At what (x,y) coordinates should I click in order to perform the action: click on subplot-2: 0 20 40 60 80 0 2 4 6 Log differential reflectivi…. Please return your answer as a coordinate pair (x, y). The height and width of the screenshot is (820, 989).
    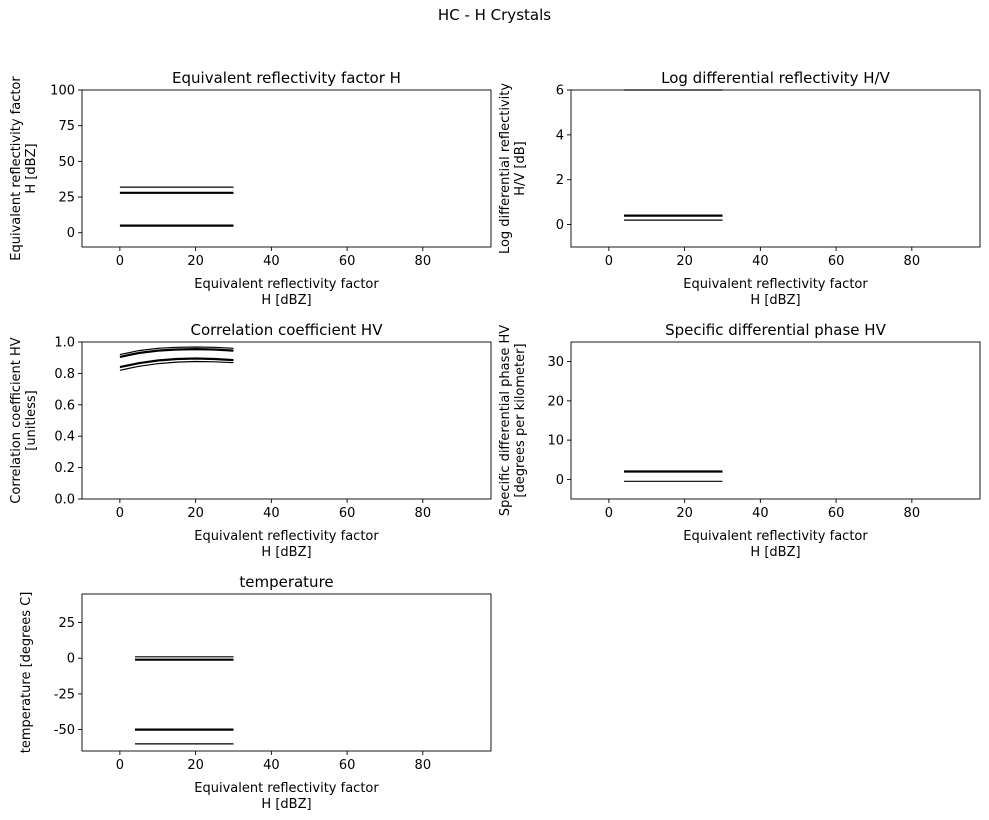
    Looking at the image, I should click on (739, 188).